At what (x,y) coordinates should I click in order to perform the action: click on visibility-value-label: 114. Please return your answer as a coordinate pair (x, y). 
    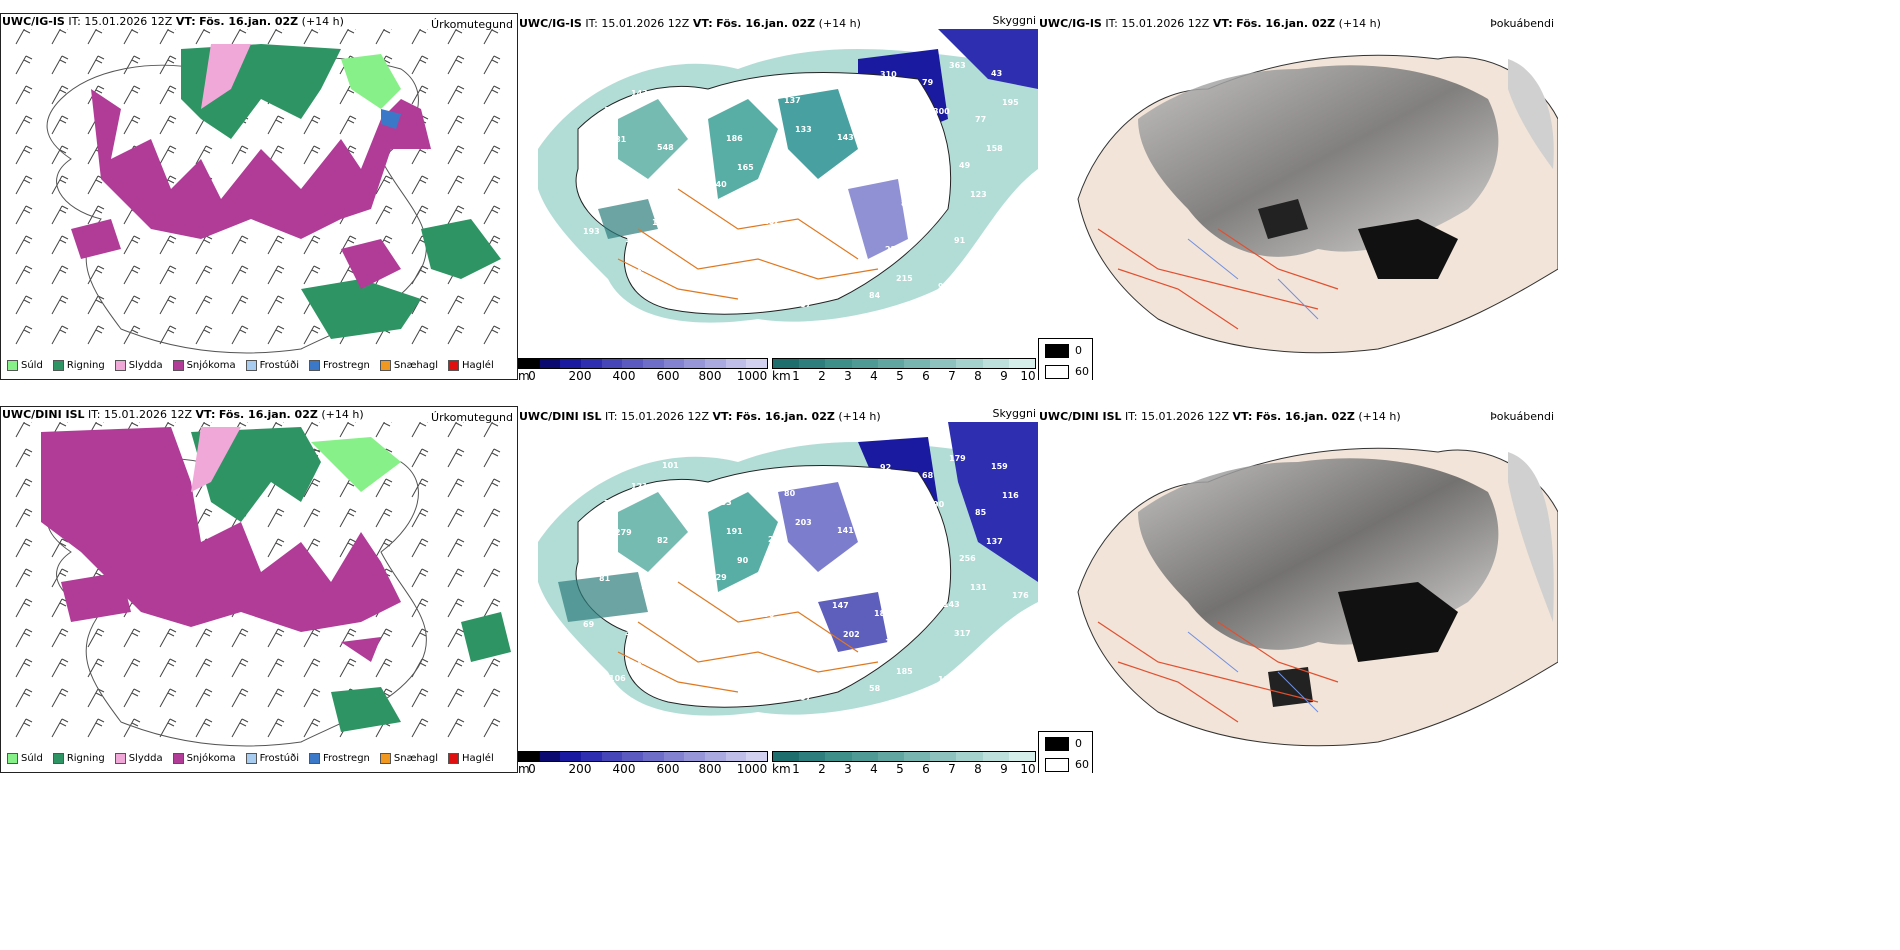
    Looking at the image, I should click on (633, 239).